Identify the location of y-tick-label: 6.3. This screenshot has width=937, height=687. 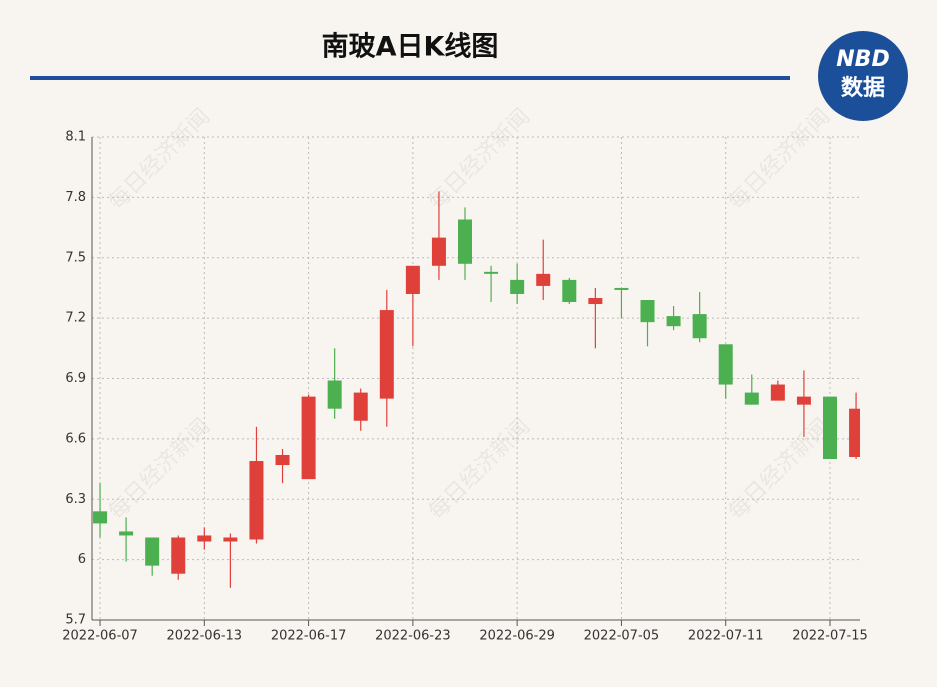
(75, 499).